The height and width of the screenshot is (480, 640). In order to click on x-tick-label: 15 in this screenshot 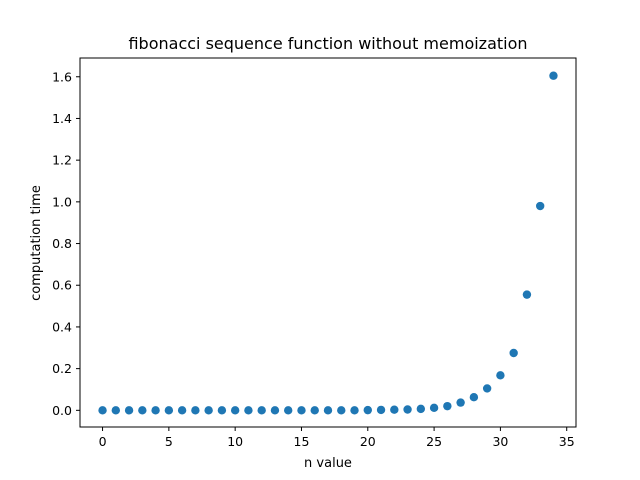, I will do `click(302, 441)`.